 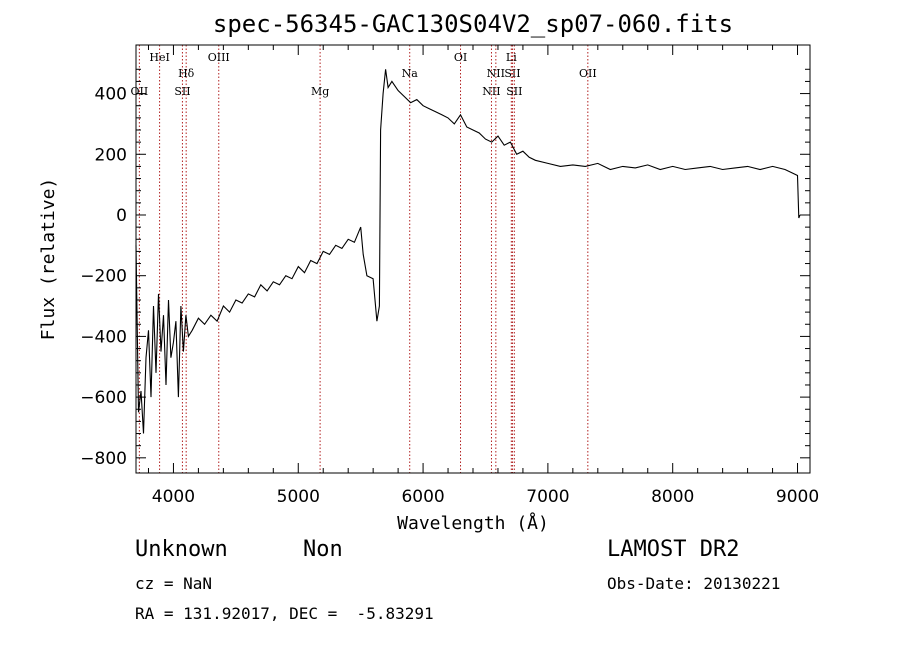 I want to click on y-tick-label: −600, so click(x=103, y=398).